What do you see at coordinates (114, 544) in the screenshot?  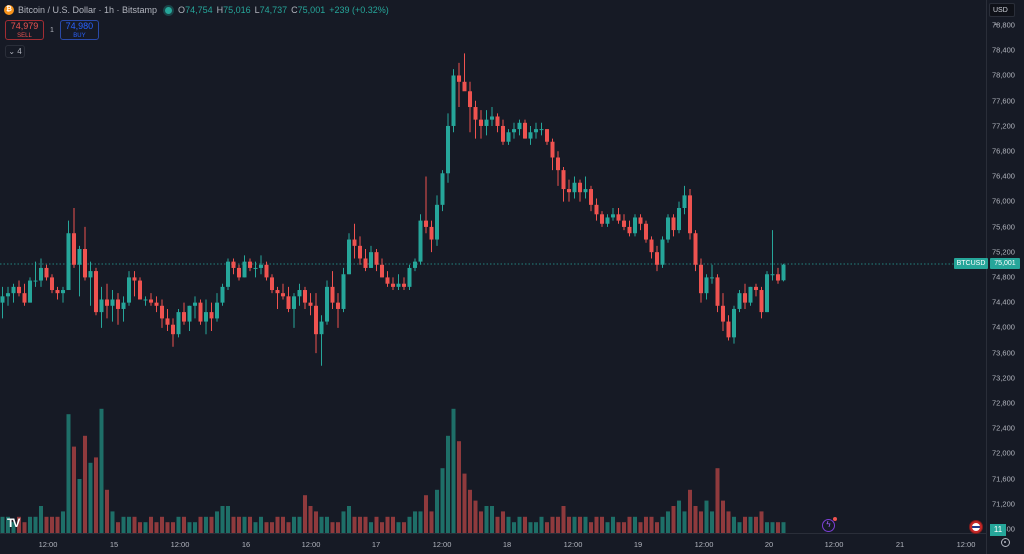 I see `time-tick: 15` at bounding box center [114, 544].